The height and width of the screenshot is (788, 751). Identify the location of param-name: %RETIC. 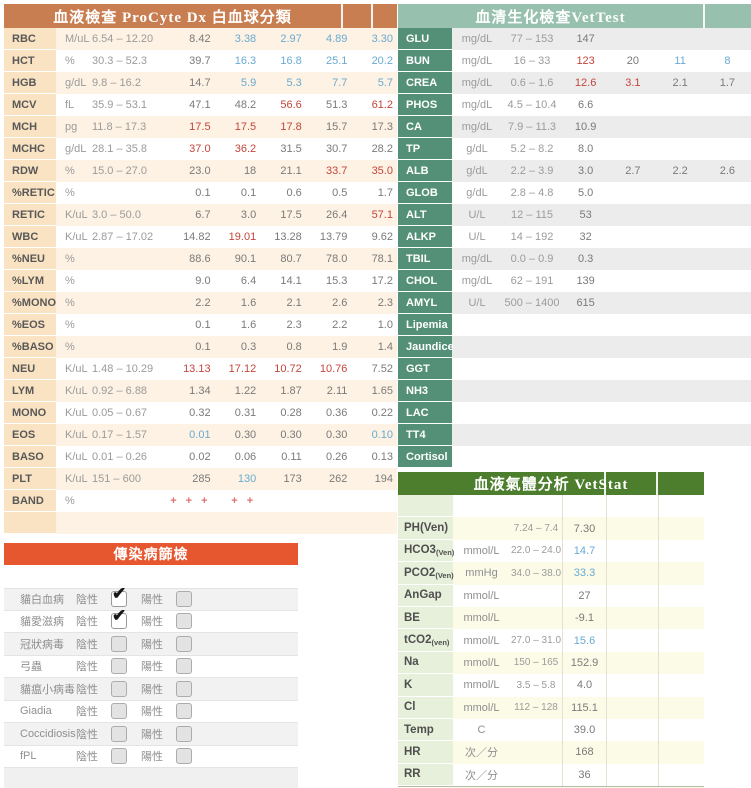
(30, 193).